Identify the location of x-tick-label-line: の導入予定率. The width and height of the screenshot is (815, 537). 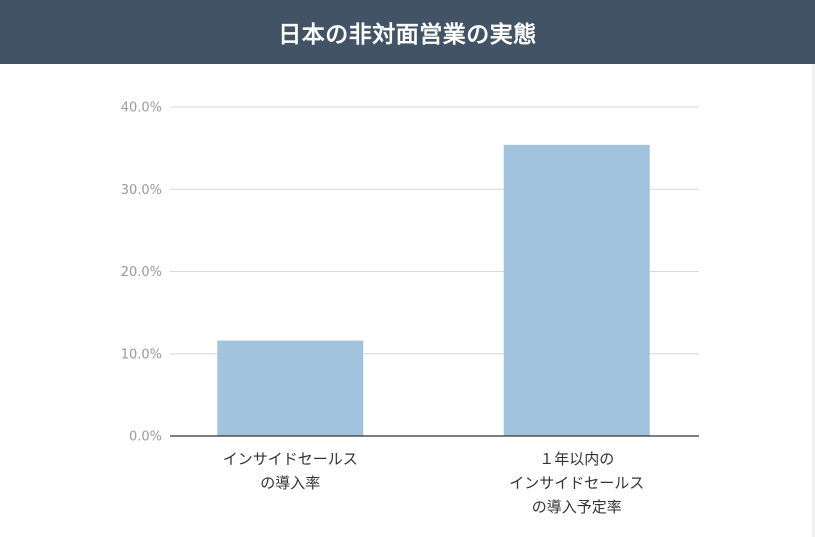
(577, 507).